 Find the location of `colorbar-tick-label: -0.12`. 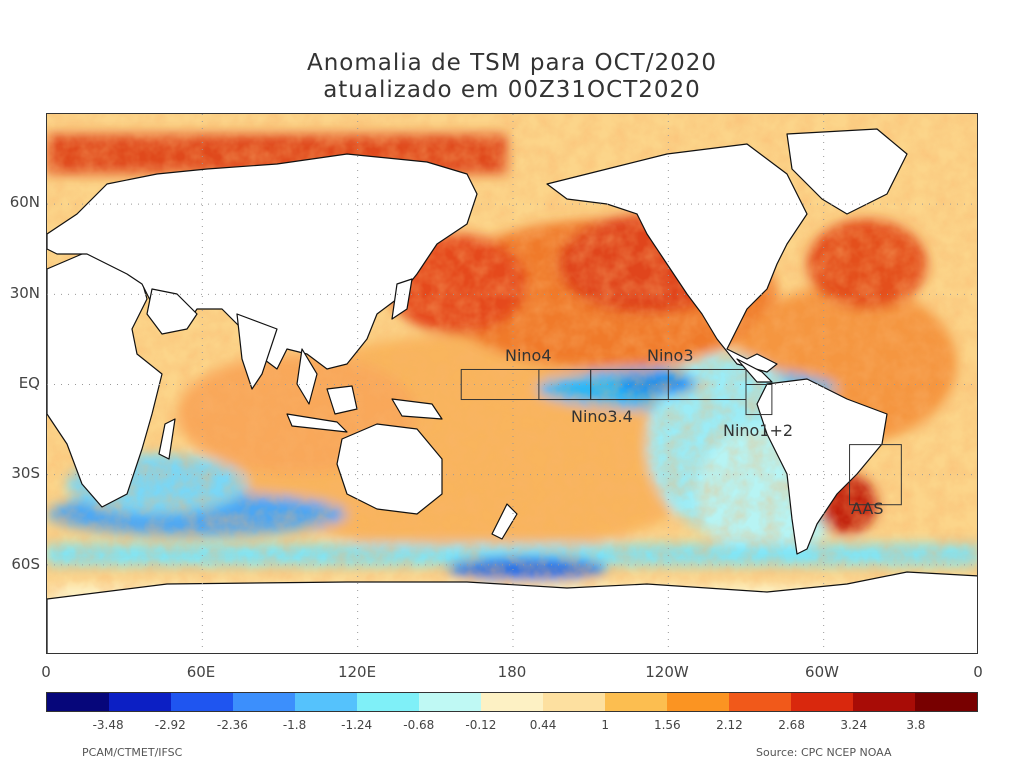

colorbar-tick-label: -0.12 is located at coordinates (481, 725).